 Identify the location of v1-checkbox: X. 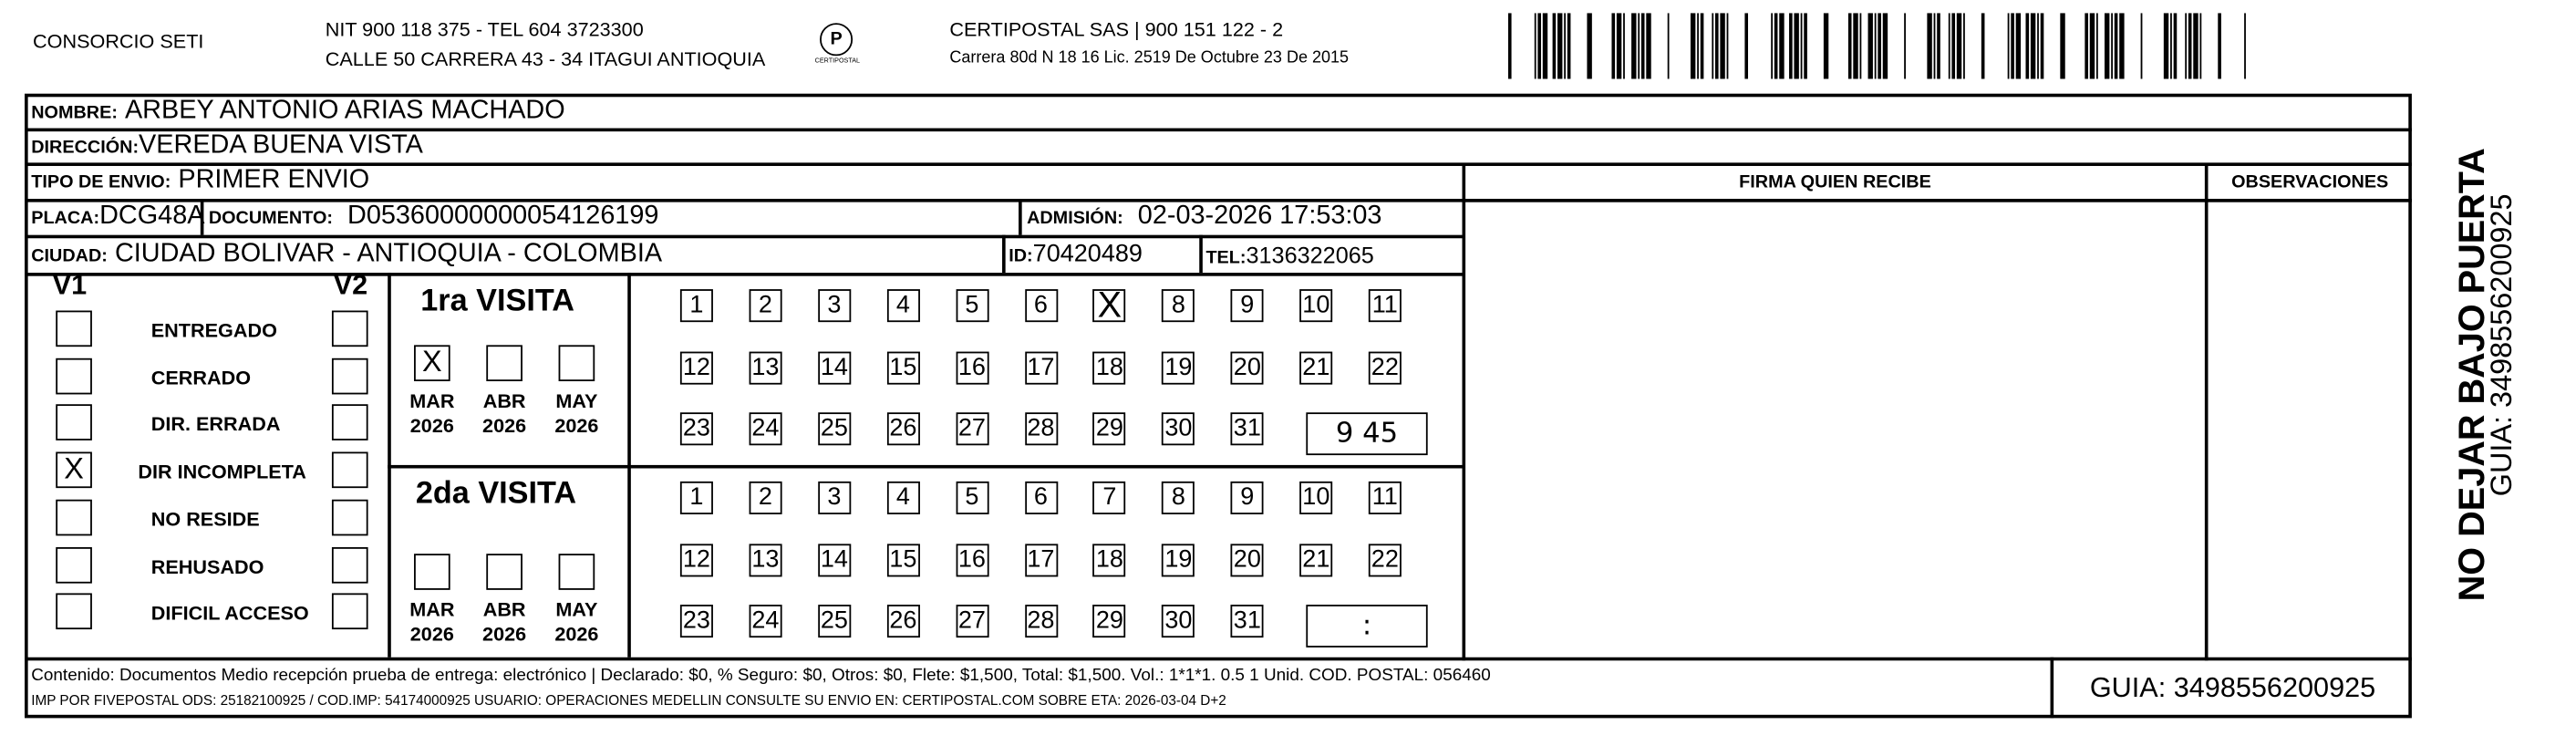
(74, 470).